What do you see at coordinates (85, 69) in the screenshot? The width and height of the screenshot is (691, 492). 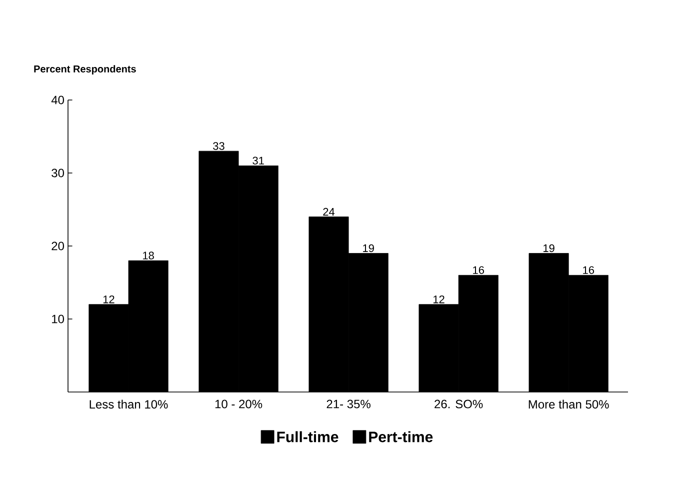 I see `y-axis-title: Percent Respondents` at bounding box center [85, 69].